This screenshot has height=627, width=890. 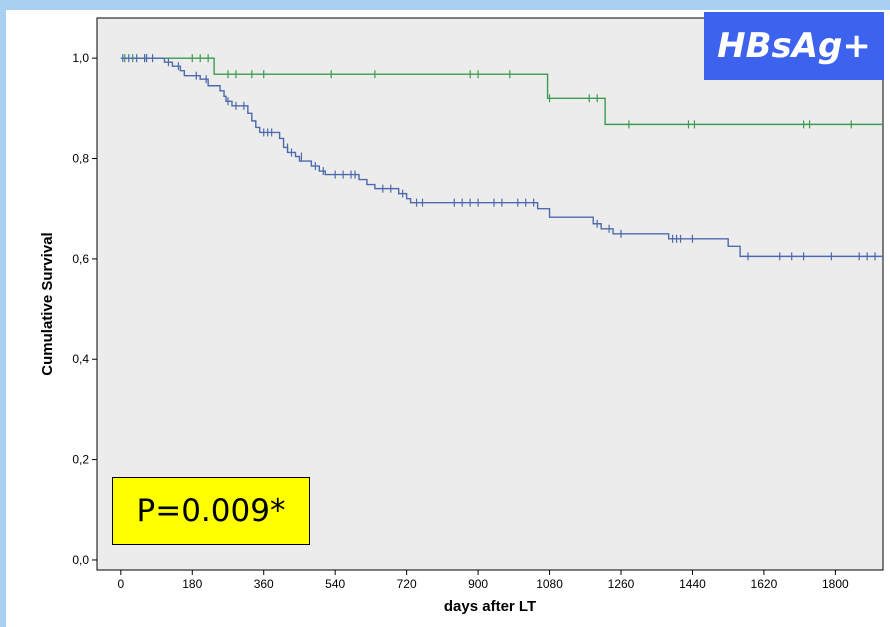 I want to click on x-tick-label: 1440, so click(x=692, y=584).